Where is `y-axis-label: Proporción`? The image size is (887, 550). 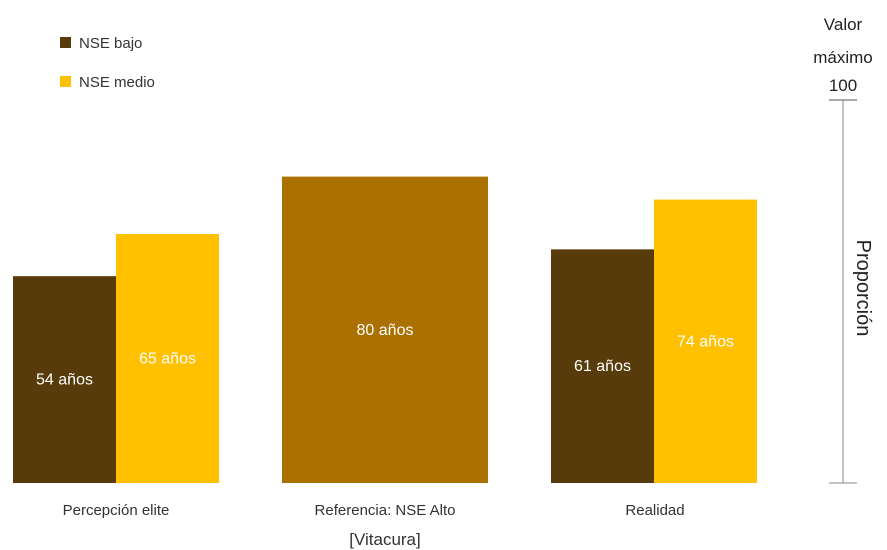 y-axis-label: Proporción is located at coordinates (863, 288).